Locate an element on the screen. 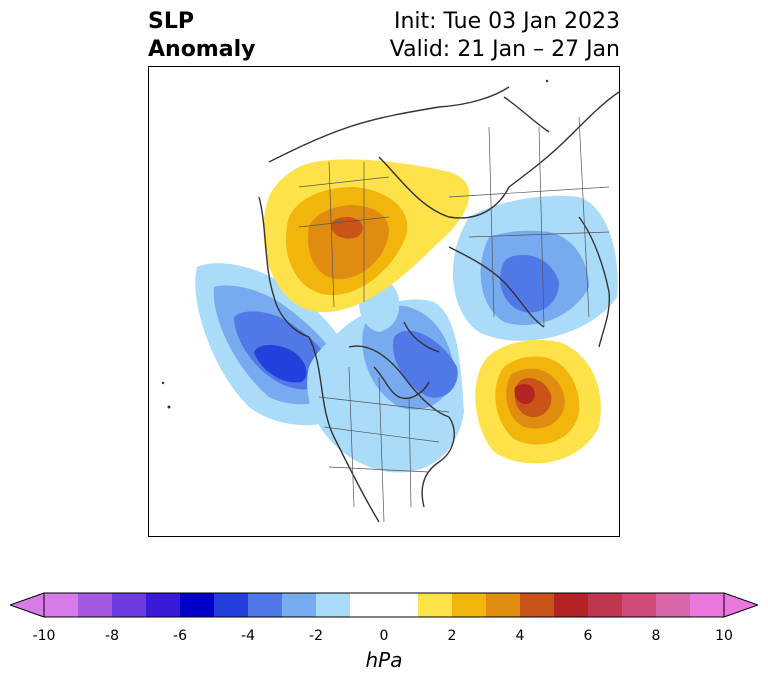 The width and height of the screenshot is (768, 686). colorbar-tick-label: 8 is located at coordinates (656, 636).